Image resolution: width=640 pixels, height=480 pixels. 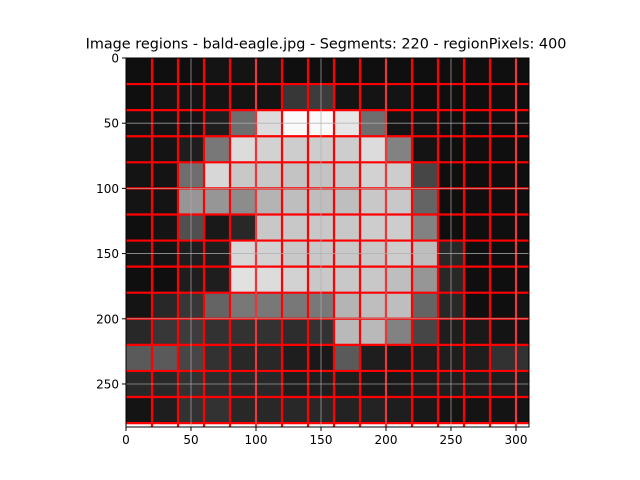 I want to click on y-axis: 0 50 100 150 200 250, so click(x=111, y=221).